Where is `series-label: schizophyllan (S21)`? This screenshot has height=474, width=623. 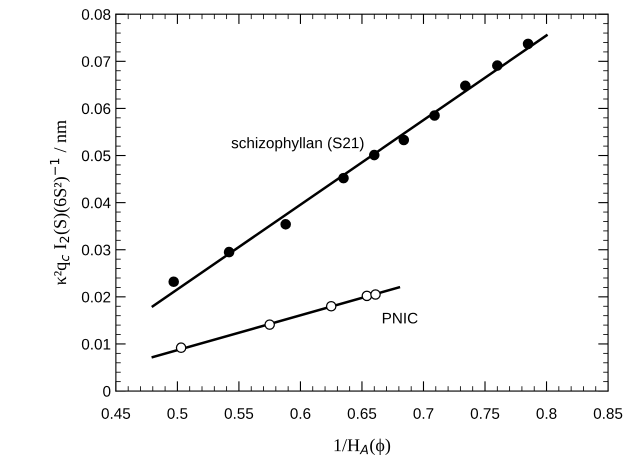
series-label: schizophyllan (S21) is located at coordinates (298, 144).